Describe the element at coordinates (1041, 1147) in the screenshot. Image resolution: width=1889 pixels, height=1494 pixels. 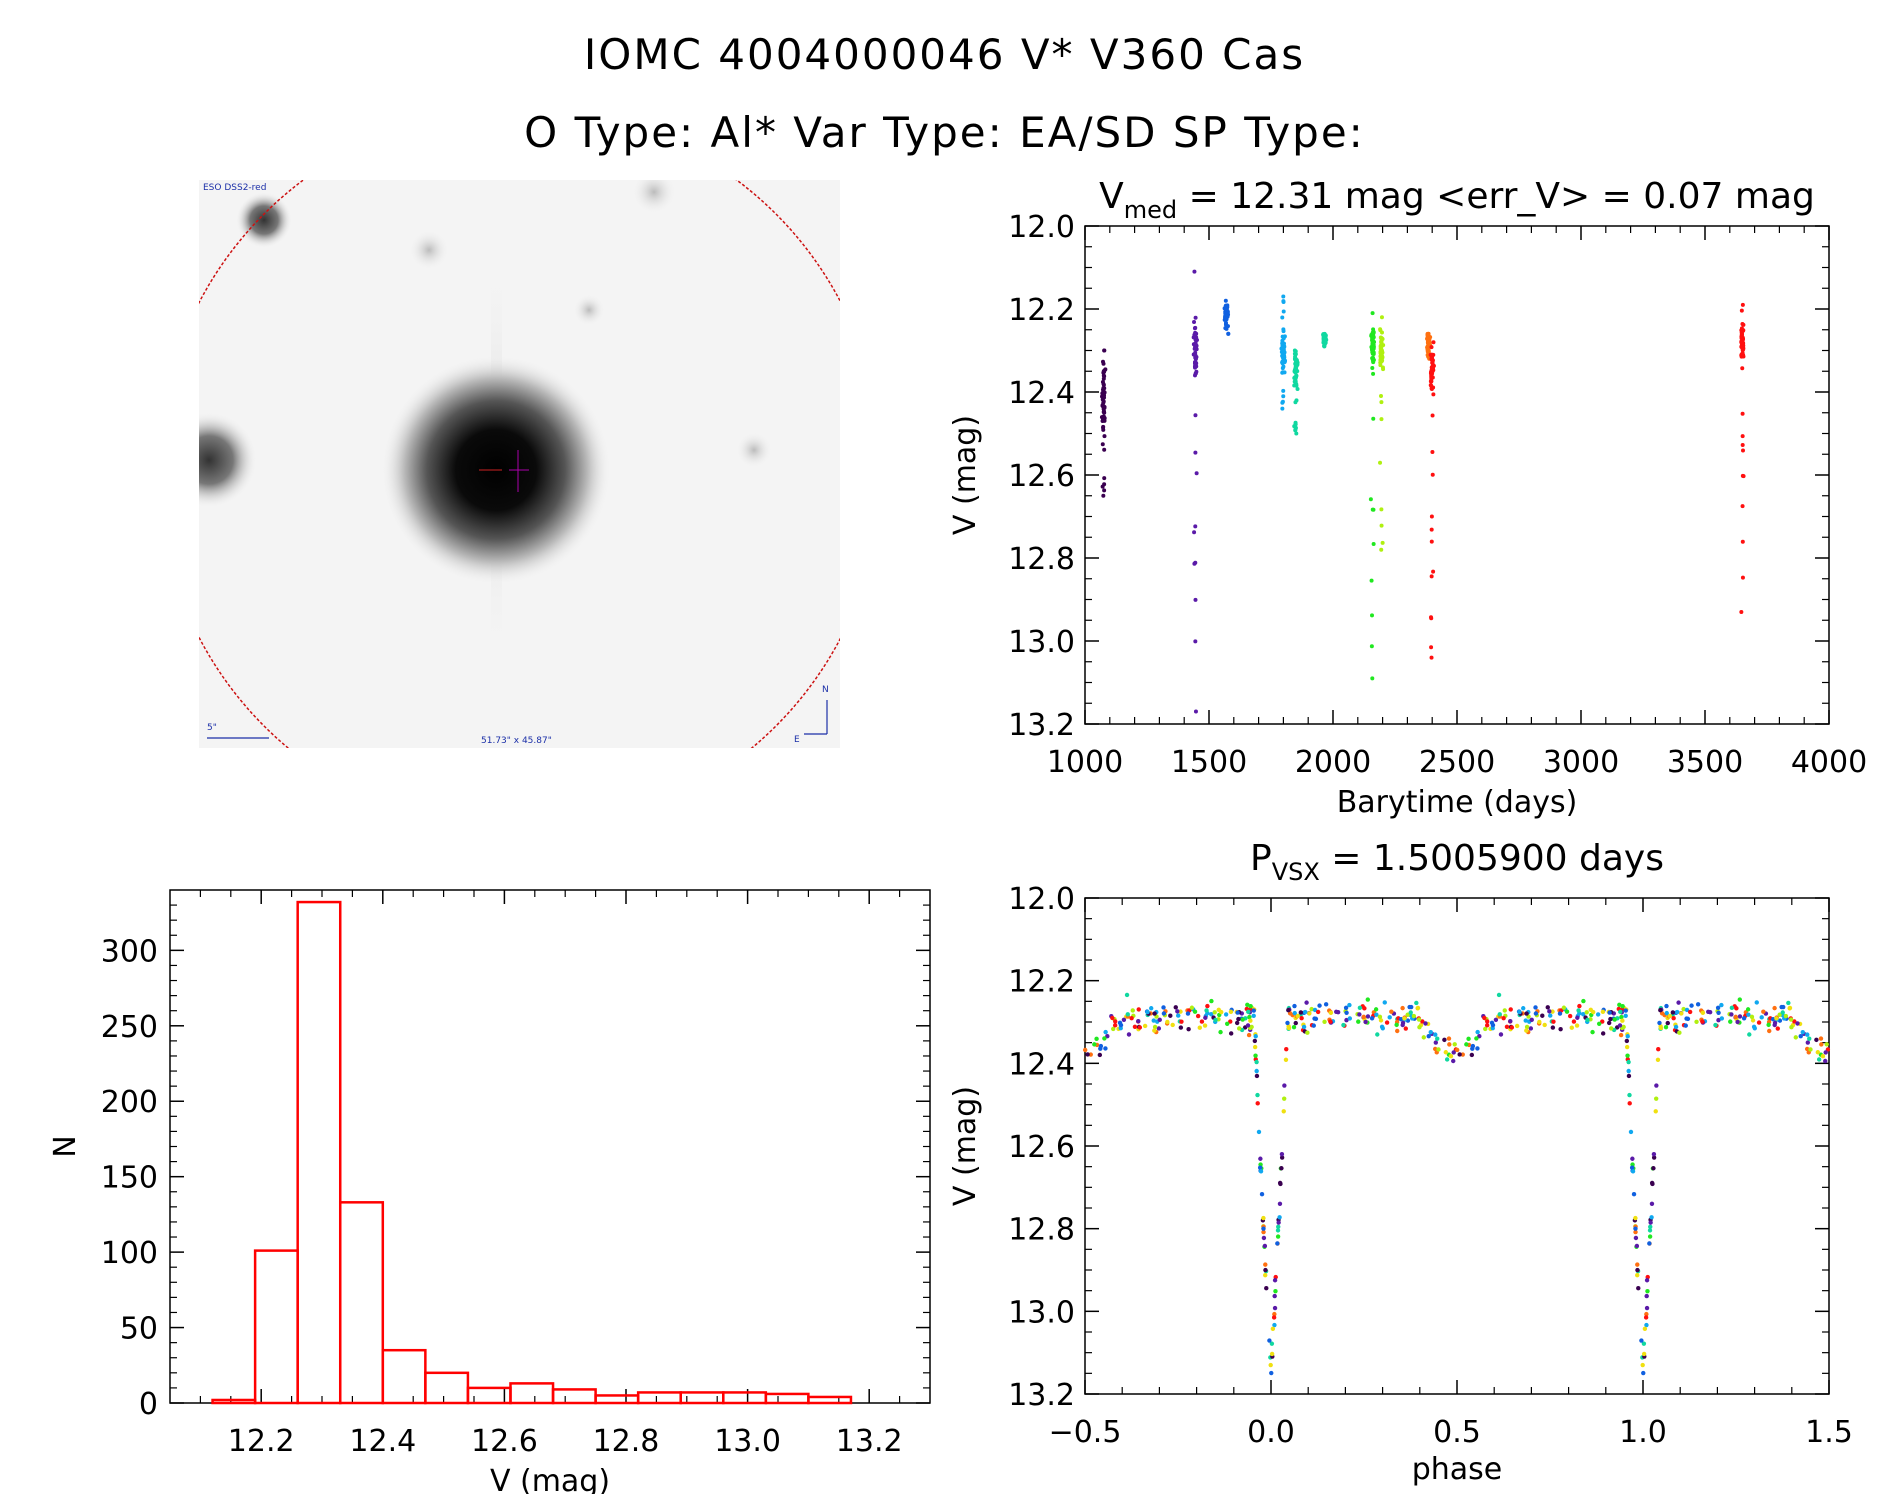
I see `y-tick-label: 12.6` at that location.